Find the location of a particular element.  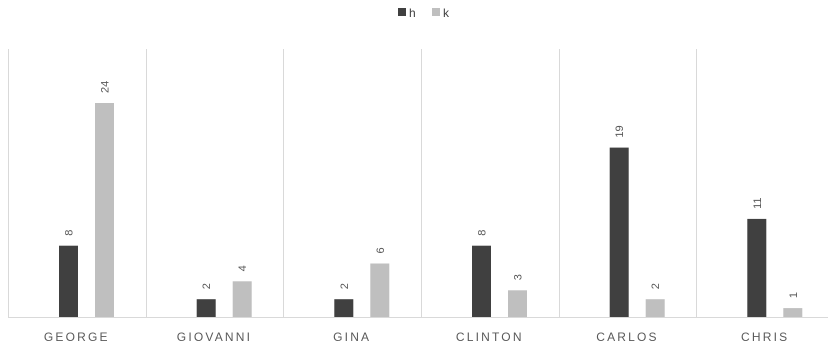

data-label-h-george: 8 is located at coordinates (70, 233).